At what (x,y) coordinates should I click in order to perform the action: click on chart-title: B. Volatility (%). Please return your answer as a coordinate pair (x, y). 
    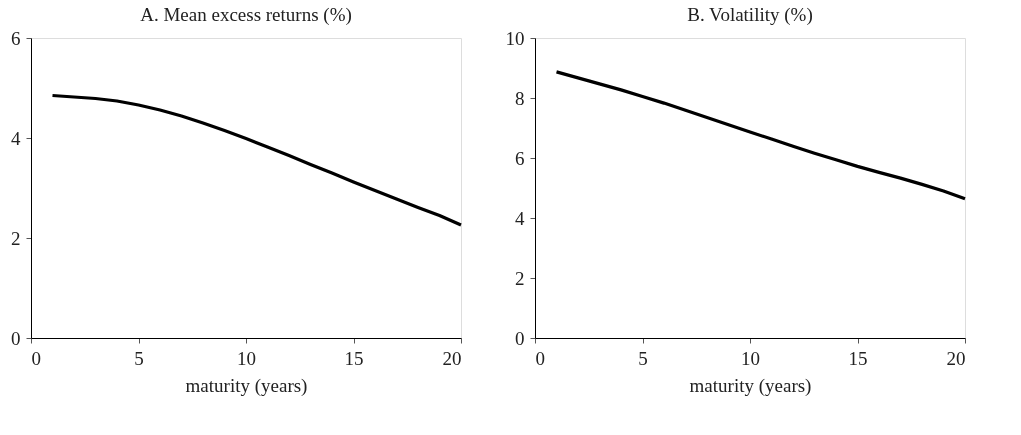
    Looking at the image, I should click on (750, 15).